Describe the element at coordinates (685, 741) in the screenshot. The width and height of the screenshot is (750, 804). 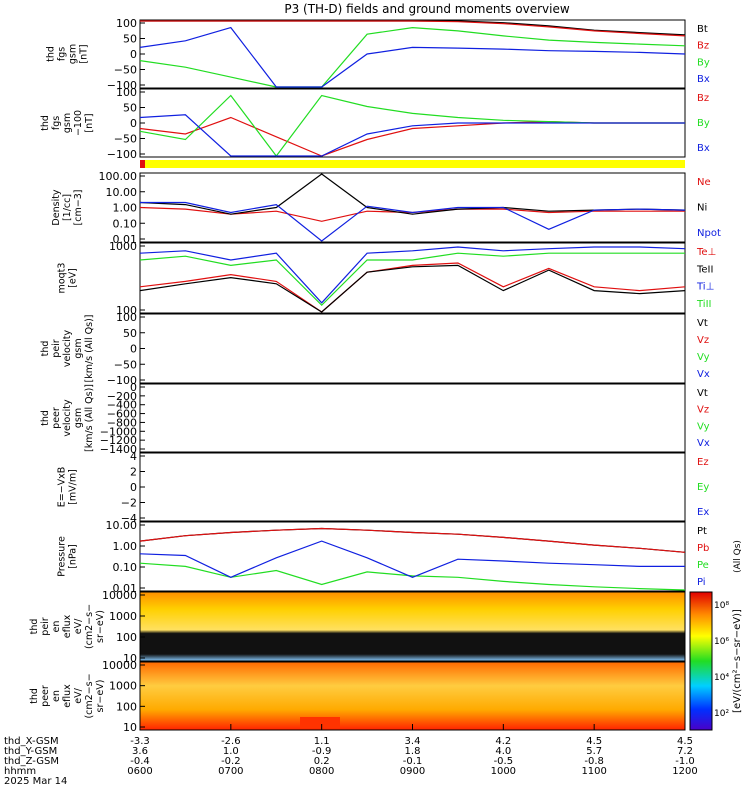
I see `x-tick-label: 4.5` at that location.